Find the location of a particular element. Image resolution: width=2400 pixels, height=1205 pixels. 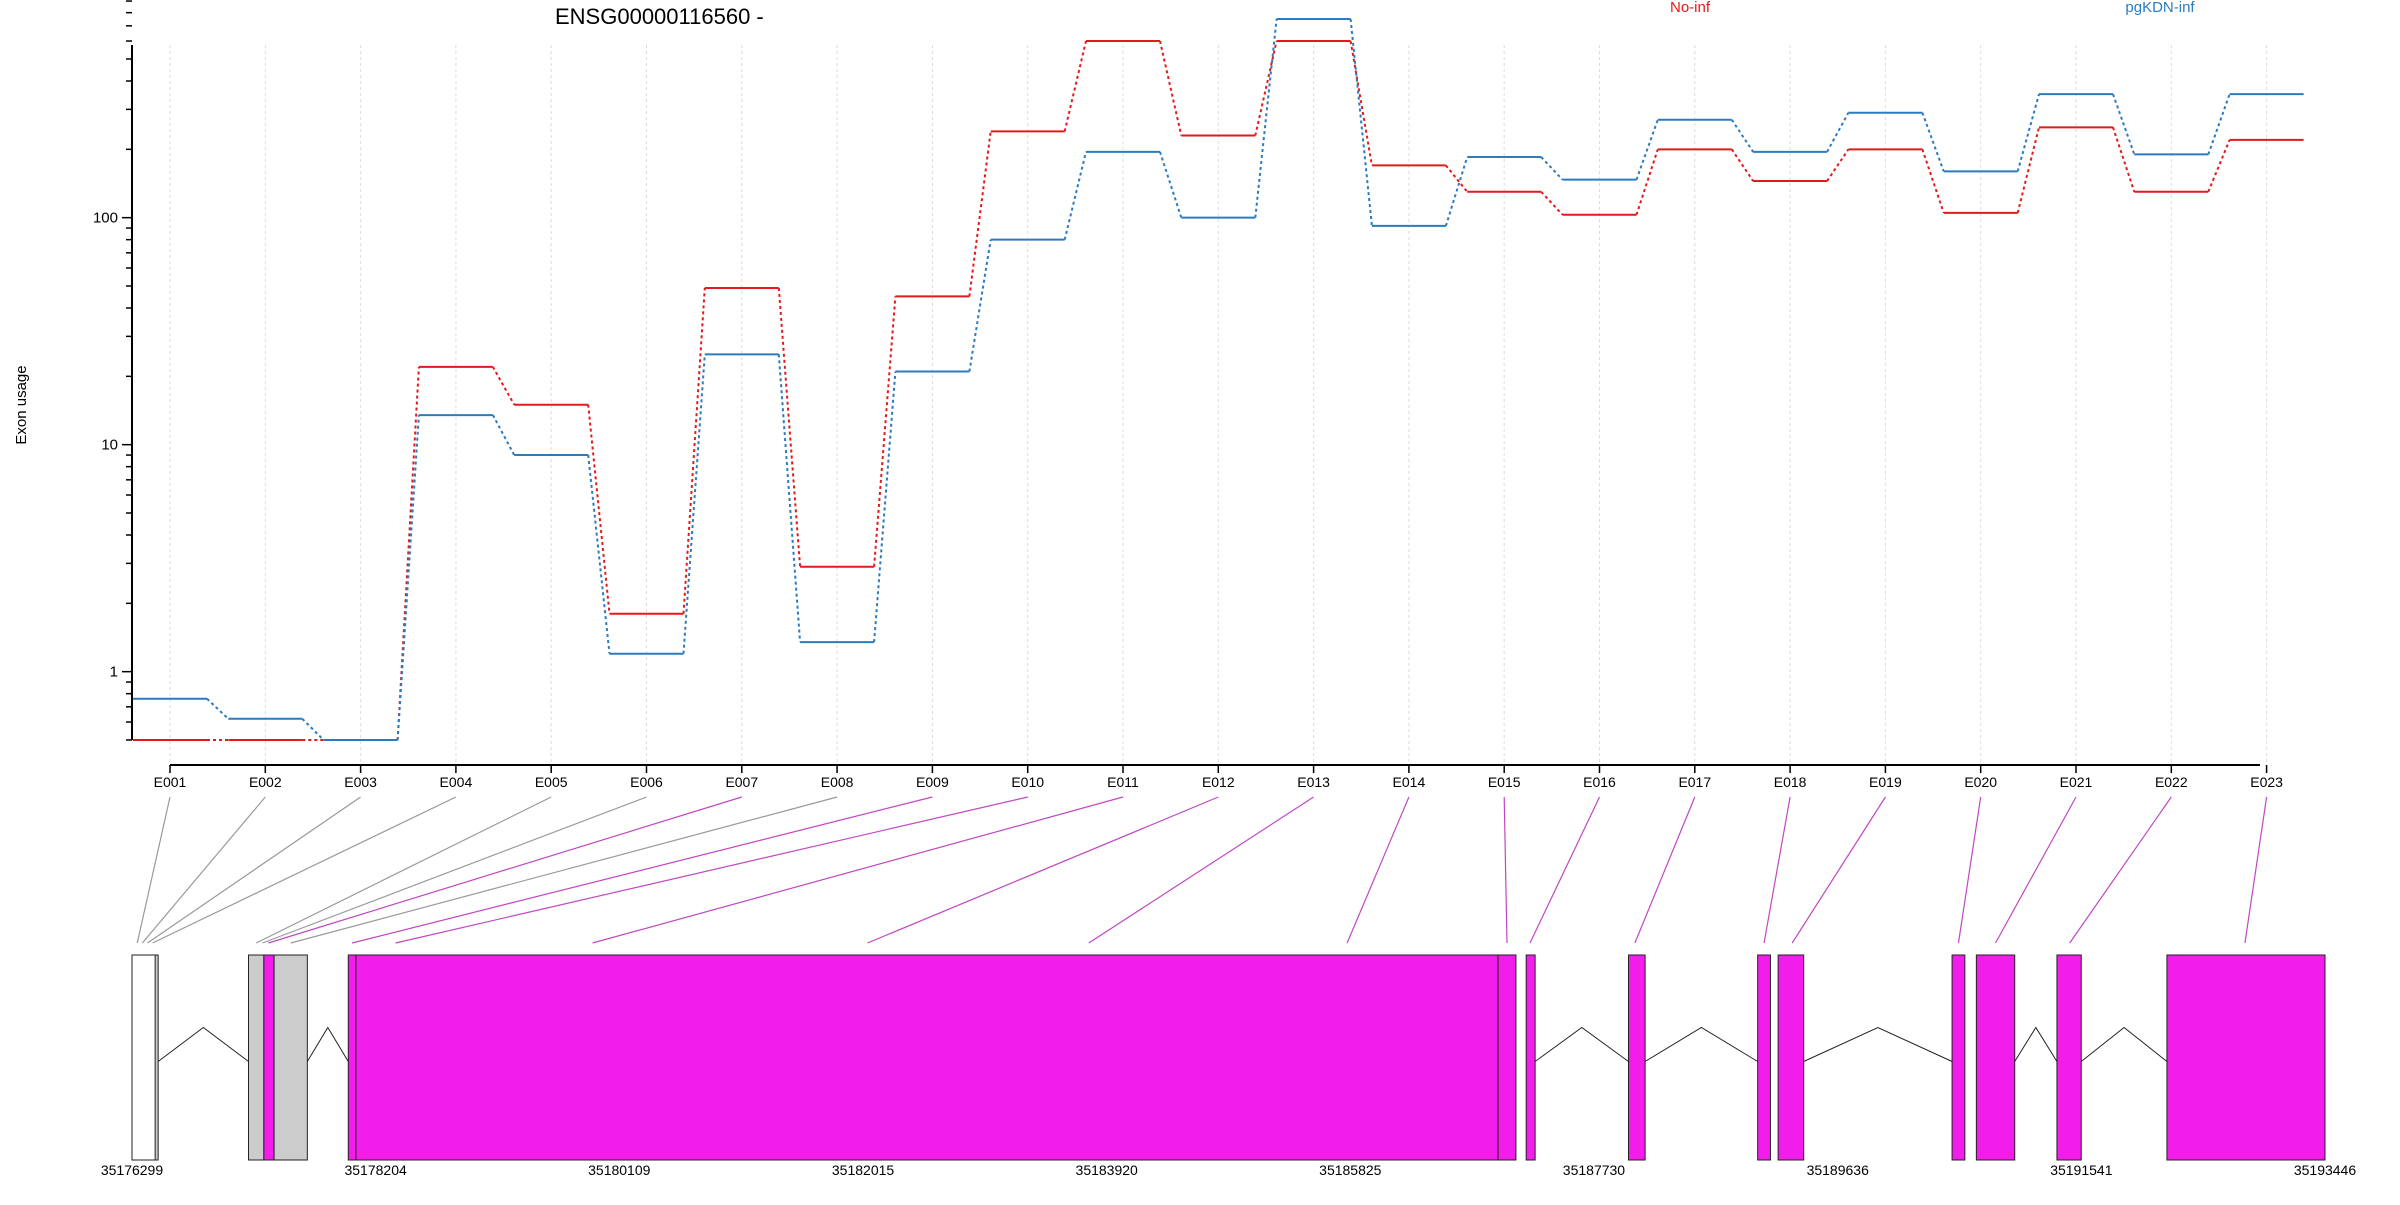

coordinate-label: 35182015 is located at coordinates (863, 1170).